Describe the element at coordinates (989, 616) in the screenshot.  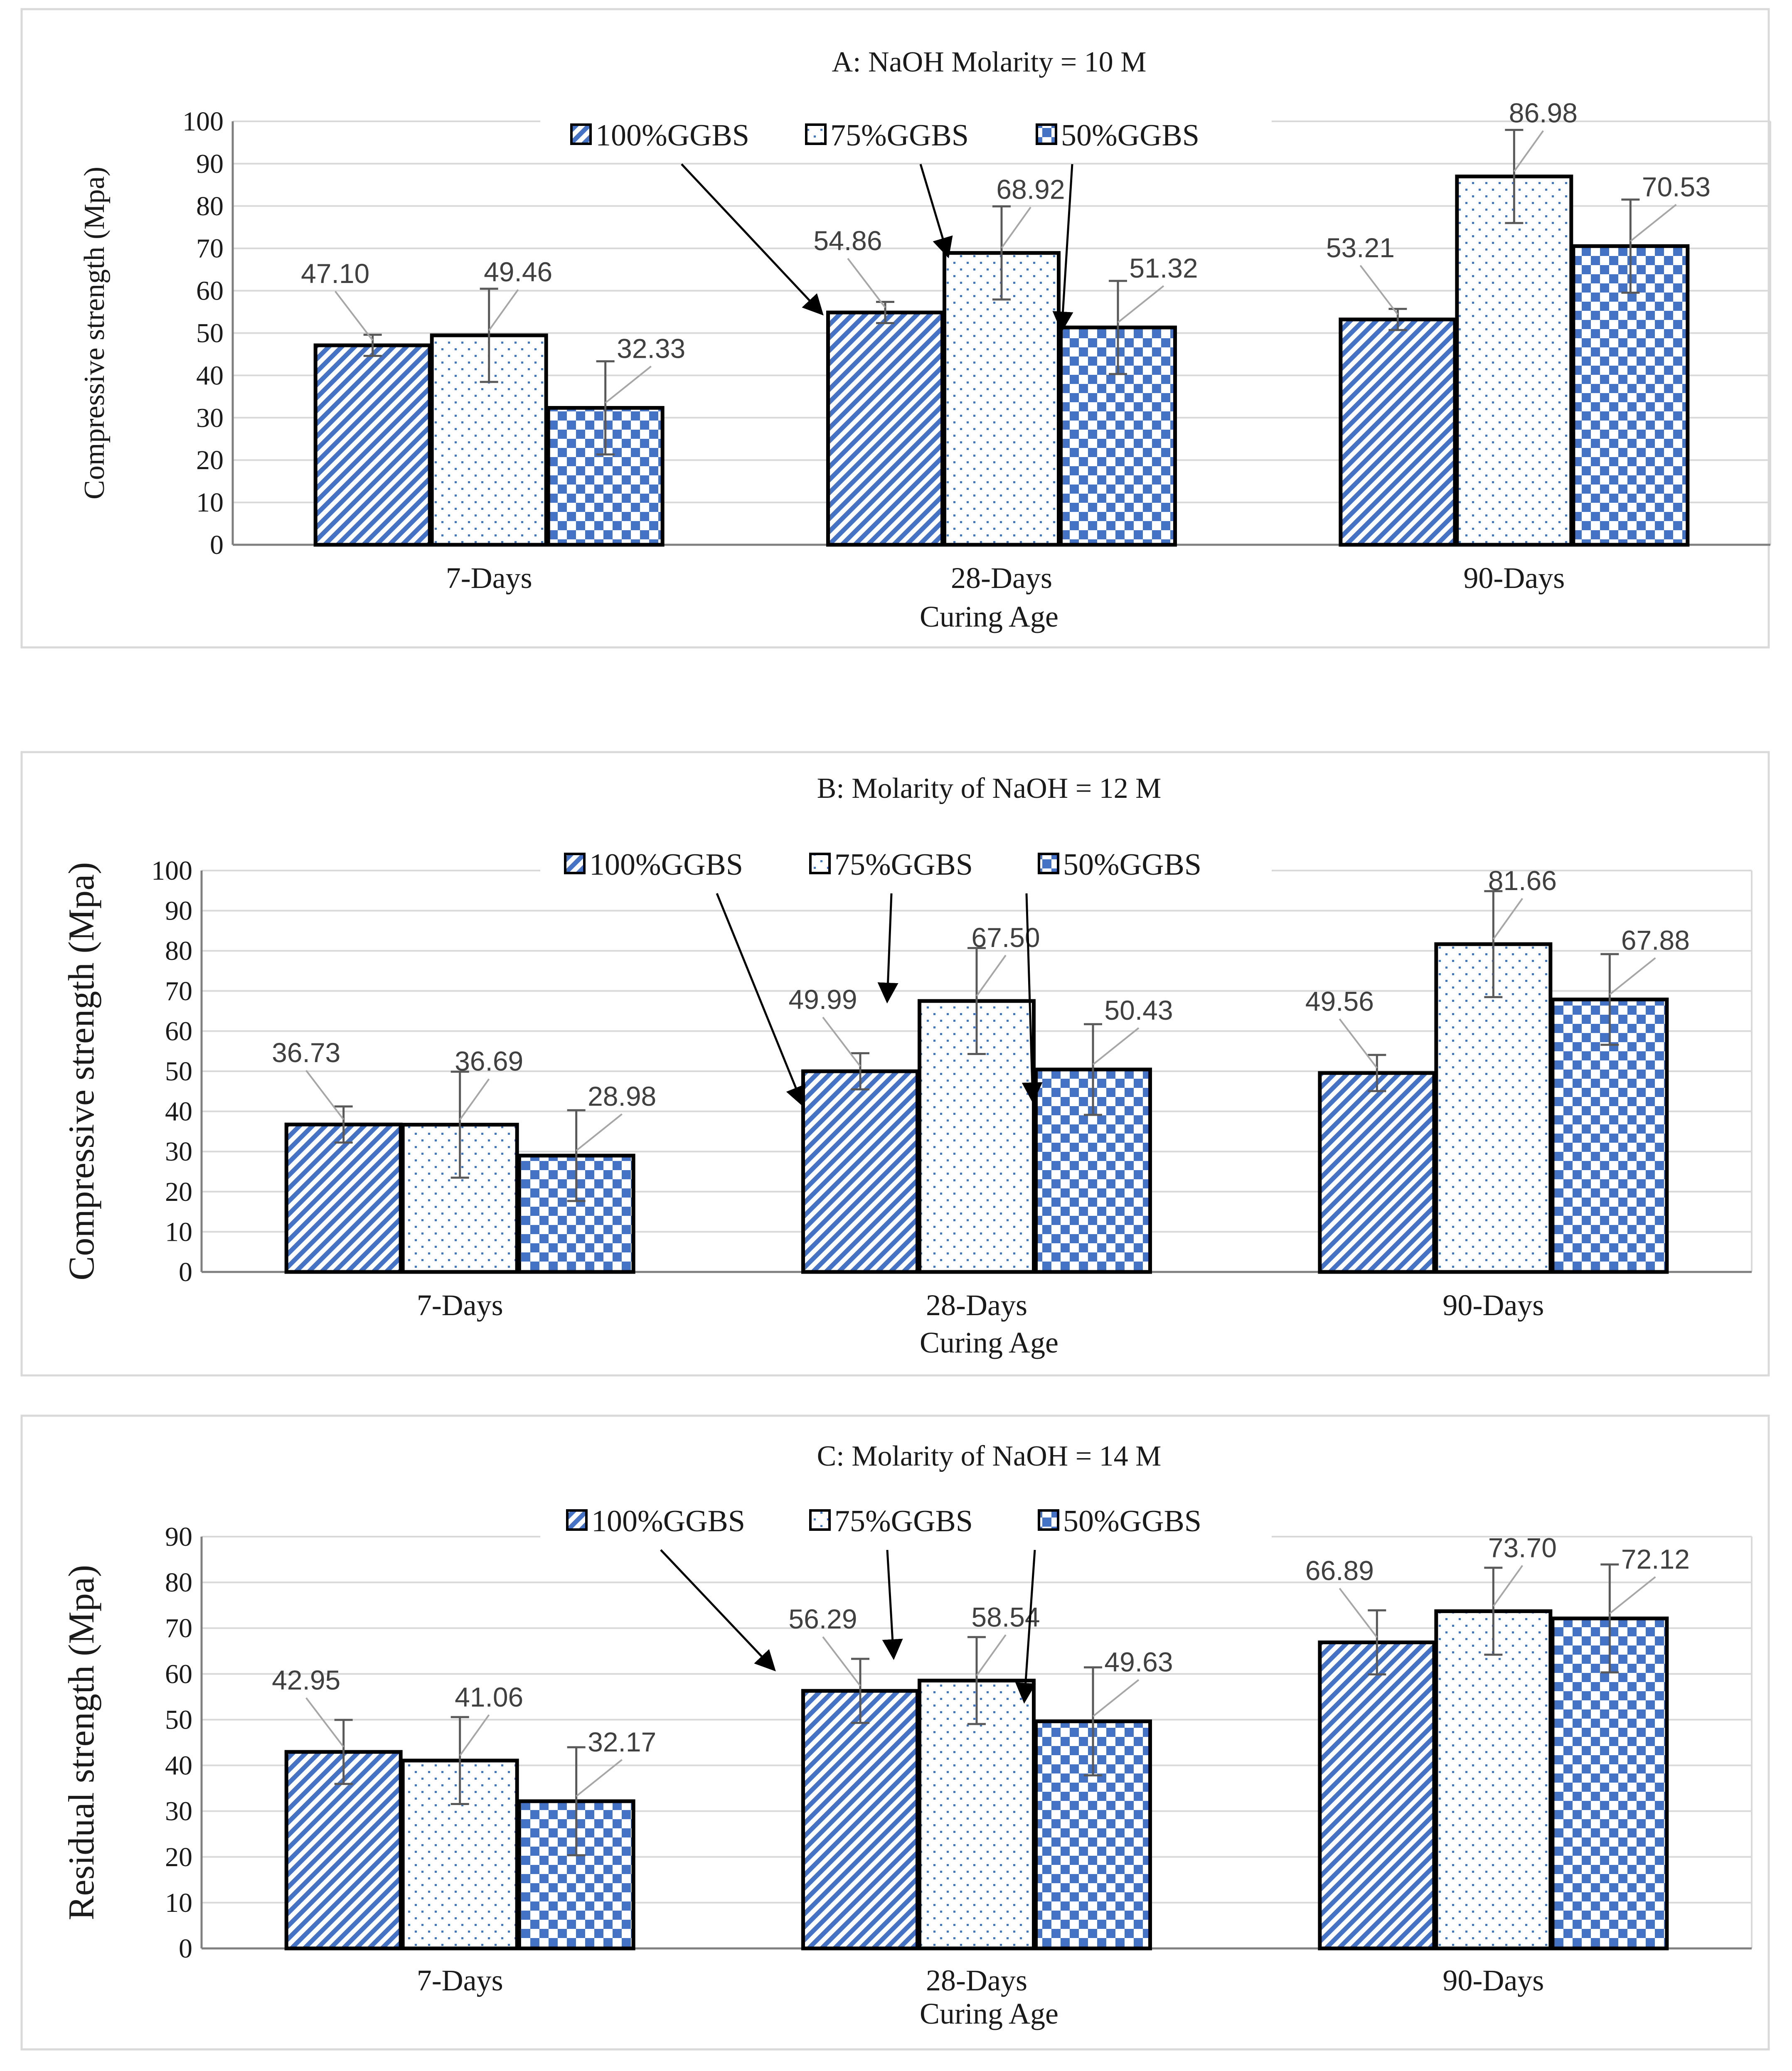
I see `x-axis-title: Curing Age` at that location.